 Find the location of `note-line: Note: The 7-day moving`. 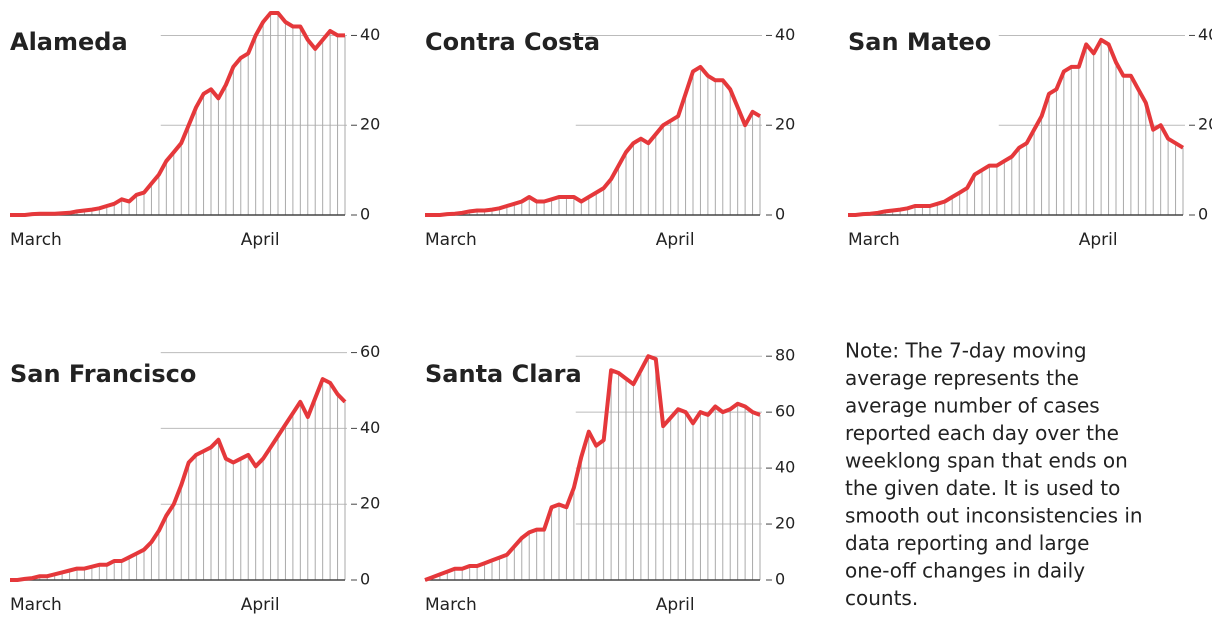

note-line: Note: The 7-day moving is located at coordinates (966, 351).